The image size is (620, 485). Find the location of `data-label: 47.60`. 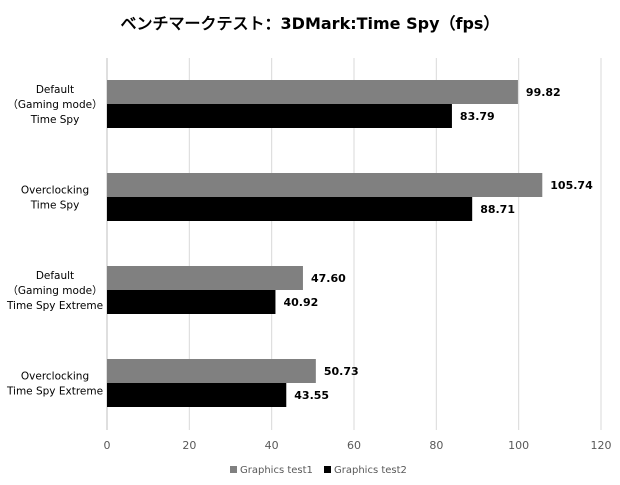

data-label: 47.60 is located at coordinates (328, 278).